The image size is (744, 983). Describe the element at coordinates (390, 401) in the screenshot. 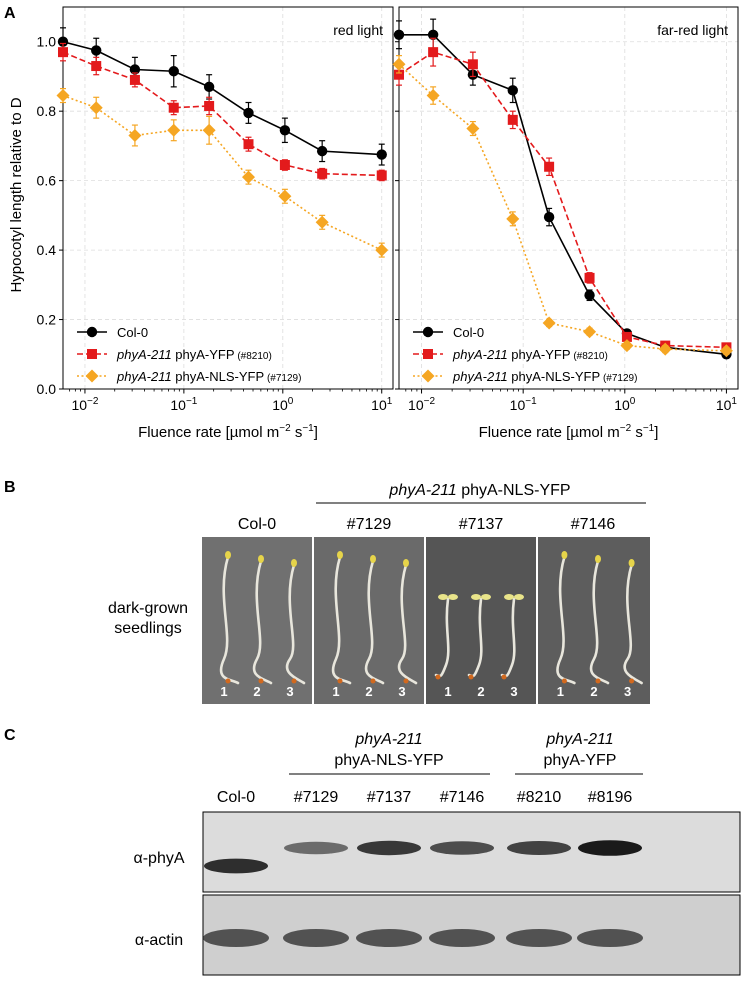

I see `x-tick-exponent: 1` at that location.